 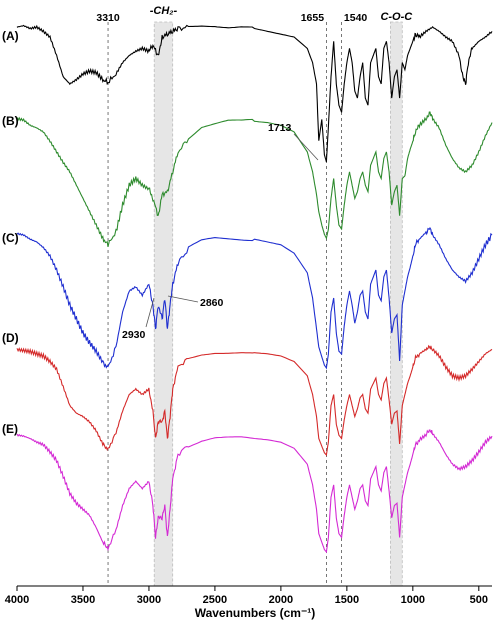 What do you see at coordinates (108, 18) in the screenshot?
I see `reference-label-3310: 3310` at bounding box center [108, 18].